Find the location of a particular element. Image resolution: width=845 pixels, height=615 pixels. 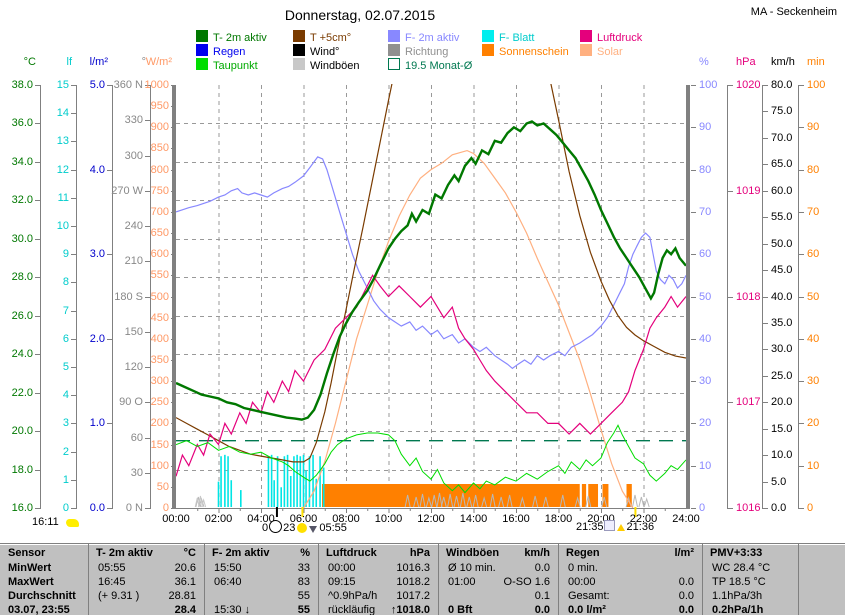

legend-label: F- 2m aktiv is located at coordinates (432, 38).